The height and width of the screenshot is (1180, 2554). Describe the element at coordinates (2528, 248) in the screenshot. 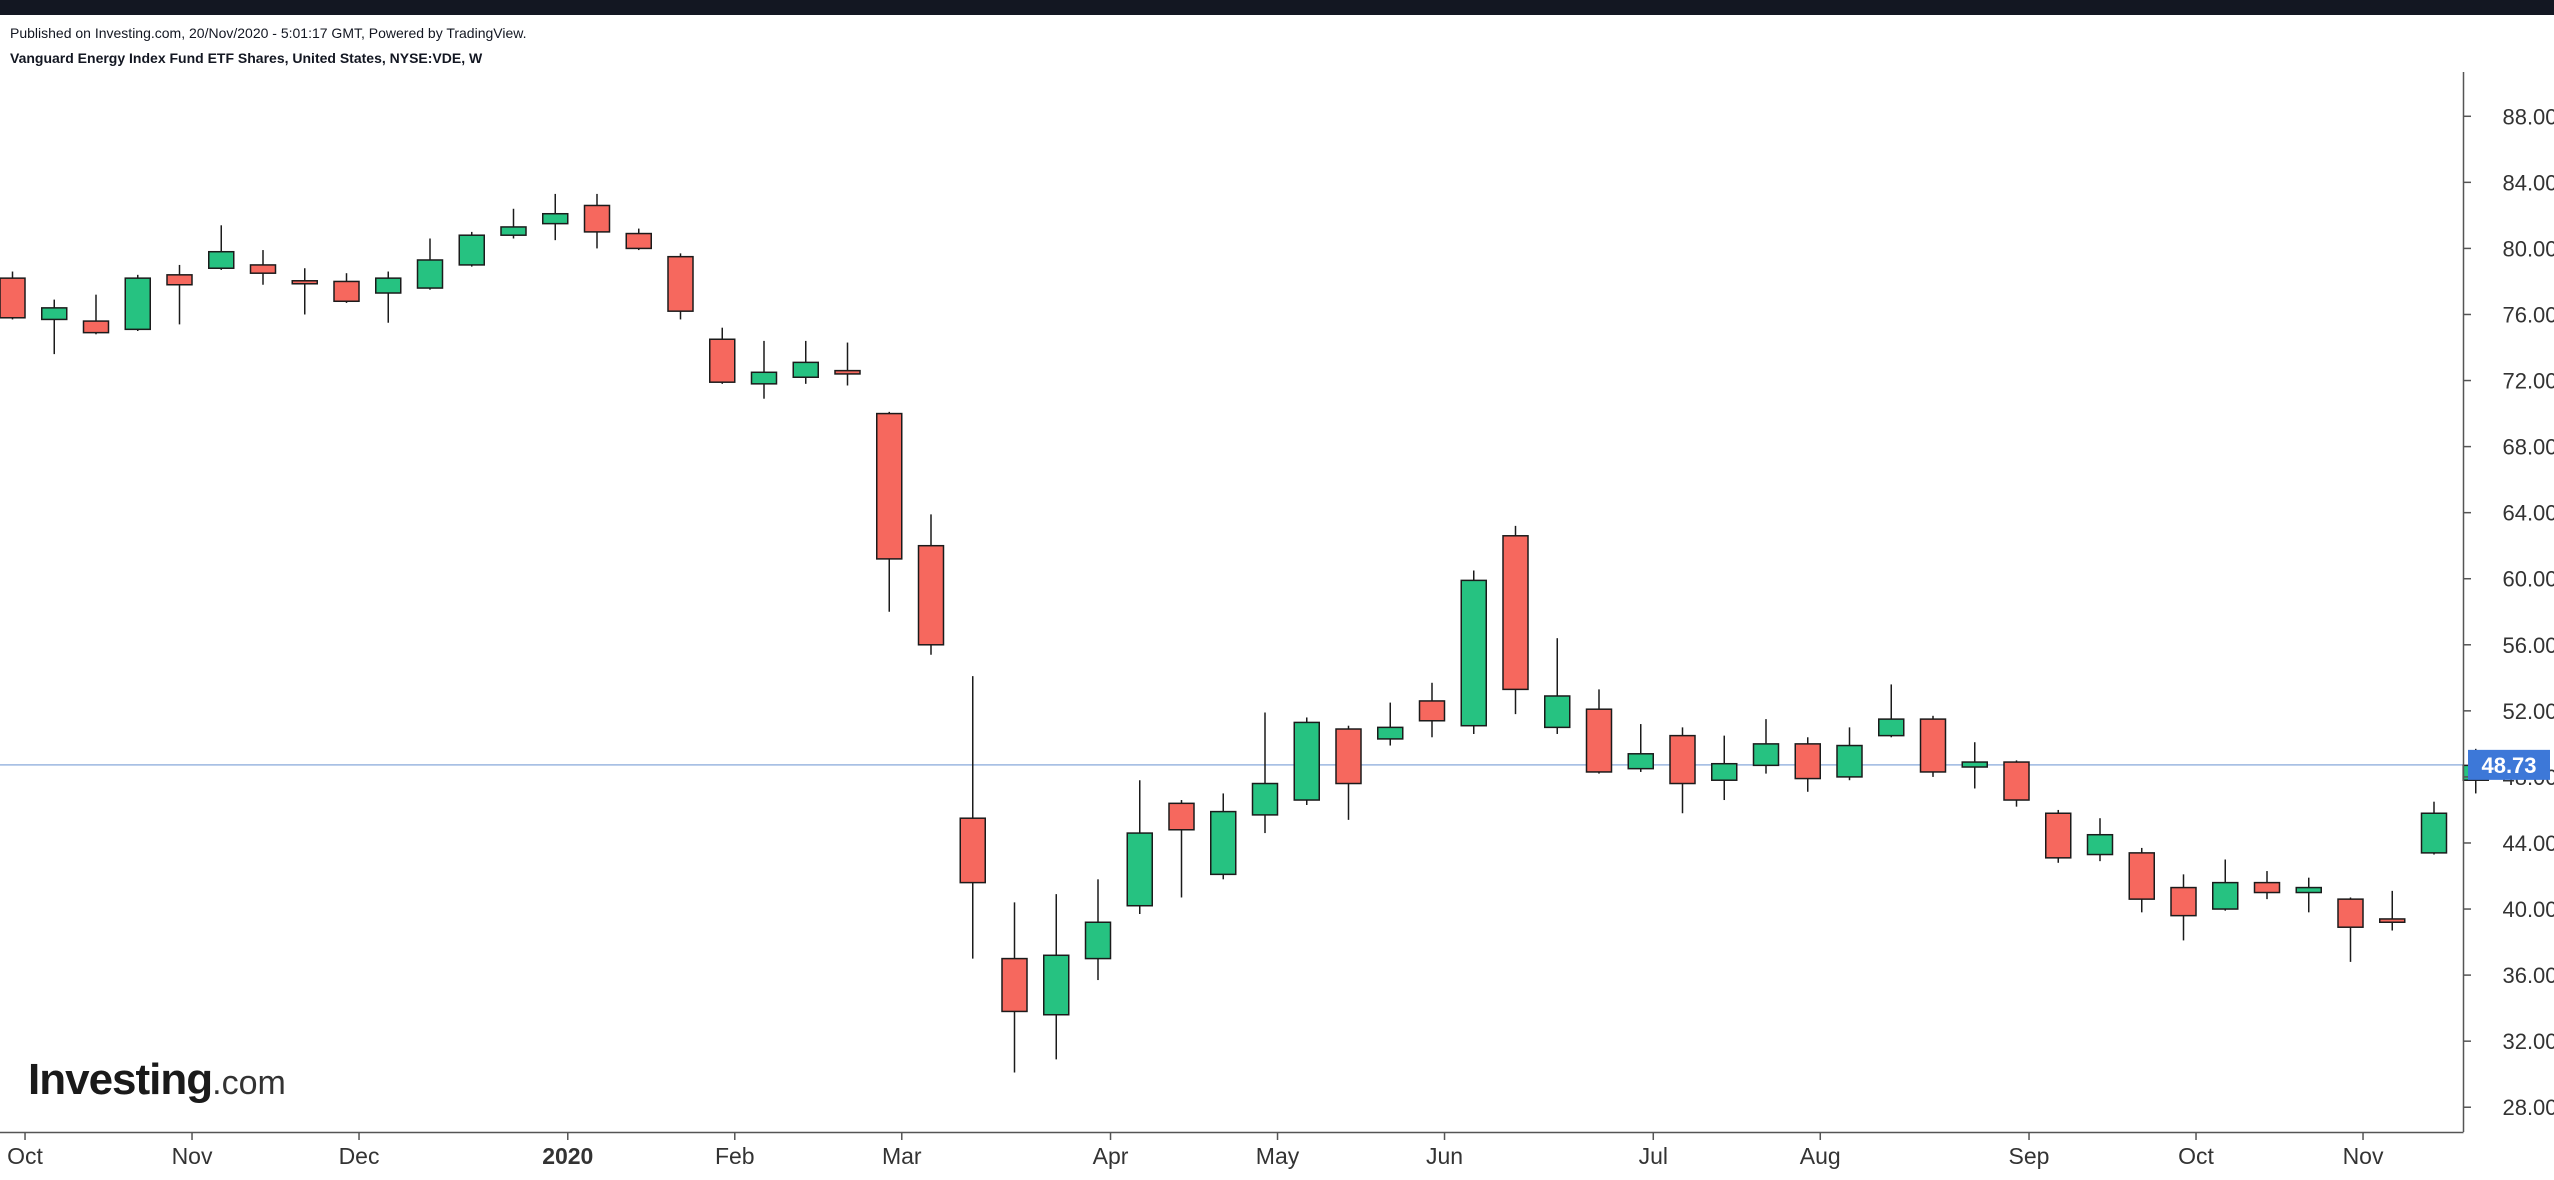

I see `y-tick-label: 80.00` at that location.